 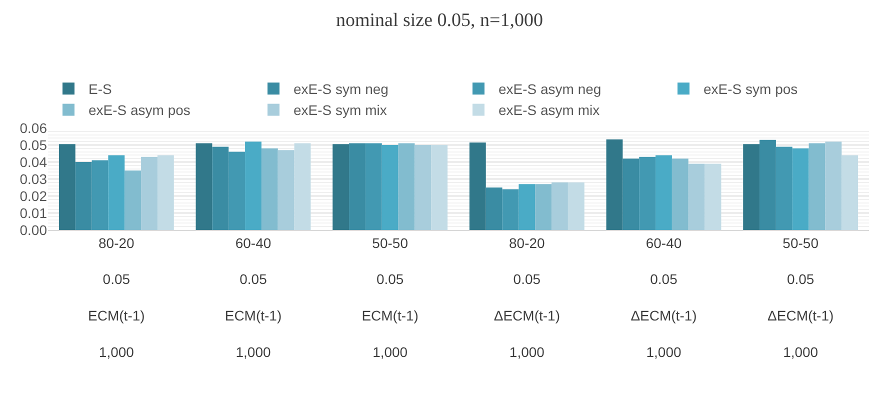 I want to click on legend-label: E-S, so click(x=100, y=89).